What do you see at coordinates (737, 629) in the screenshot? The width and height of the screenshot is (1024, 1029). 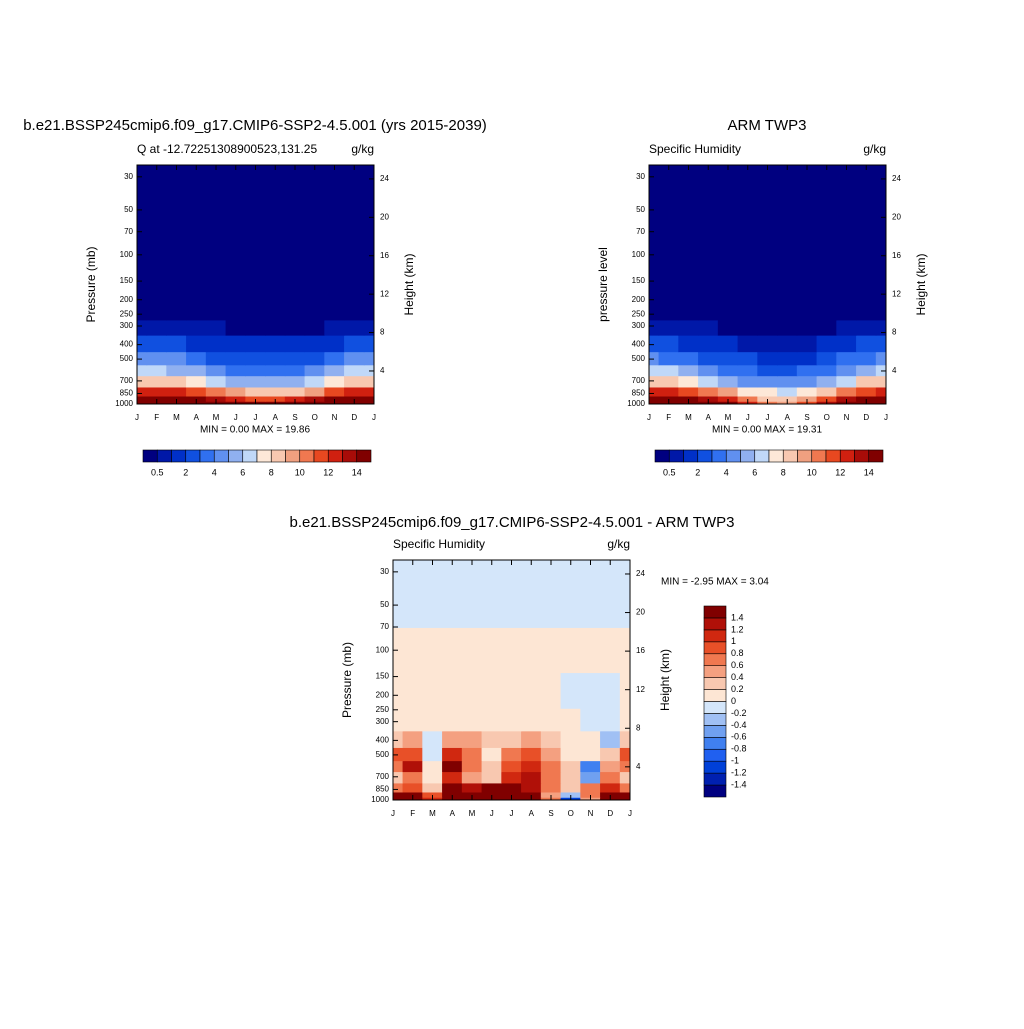 I see `colorbar-label: 1.2` at bounding box center [737, 629].